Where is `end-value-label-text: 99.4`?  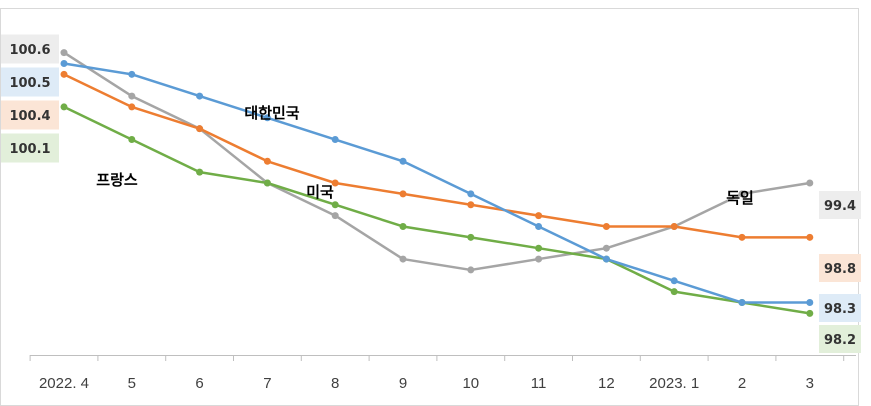
end-value-label-text: 99.4 is located at coordinates (840, 206).